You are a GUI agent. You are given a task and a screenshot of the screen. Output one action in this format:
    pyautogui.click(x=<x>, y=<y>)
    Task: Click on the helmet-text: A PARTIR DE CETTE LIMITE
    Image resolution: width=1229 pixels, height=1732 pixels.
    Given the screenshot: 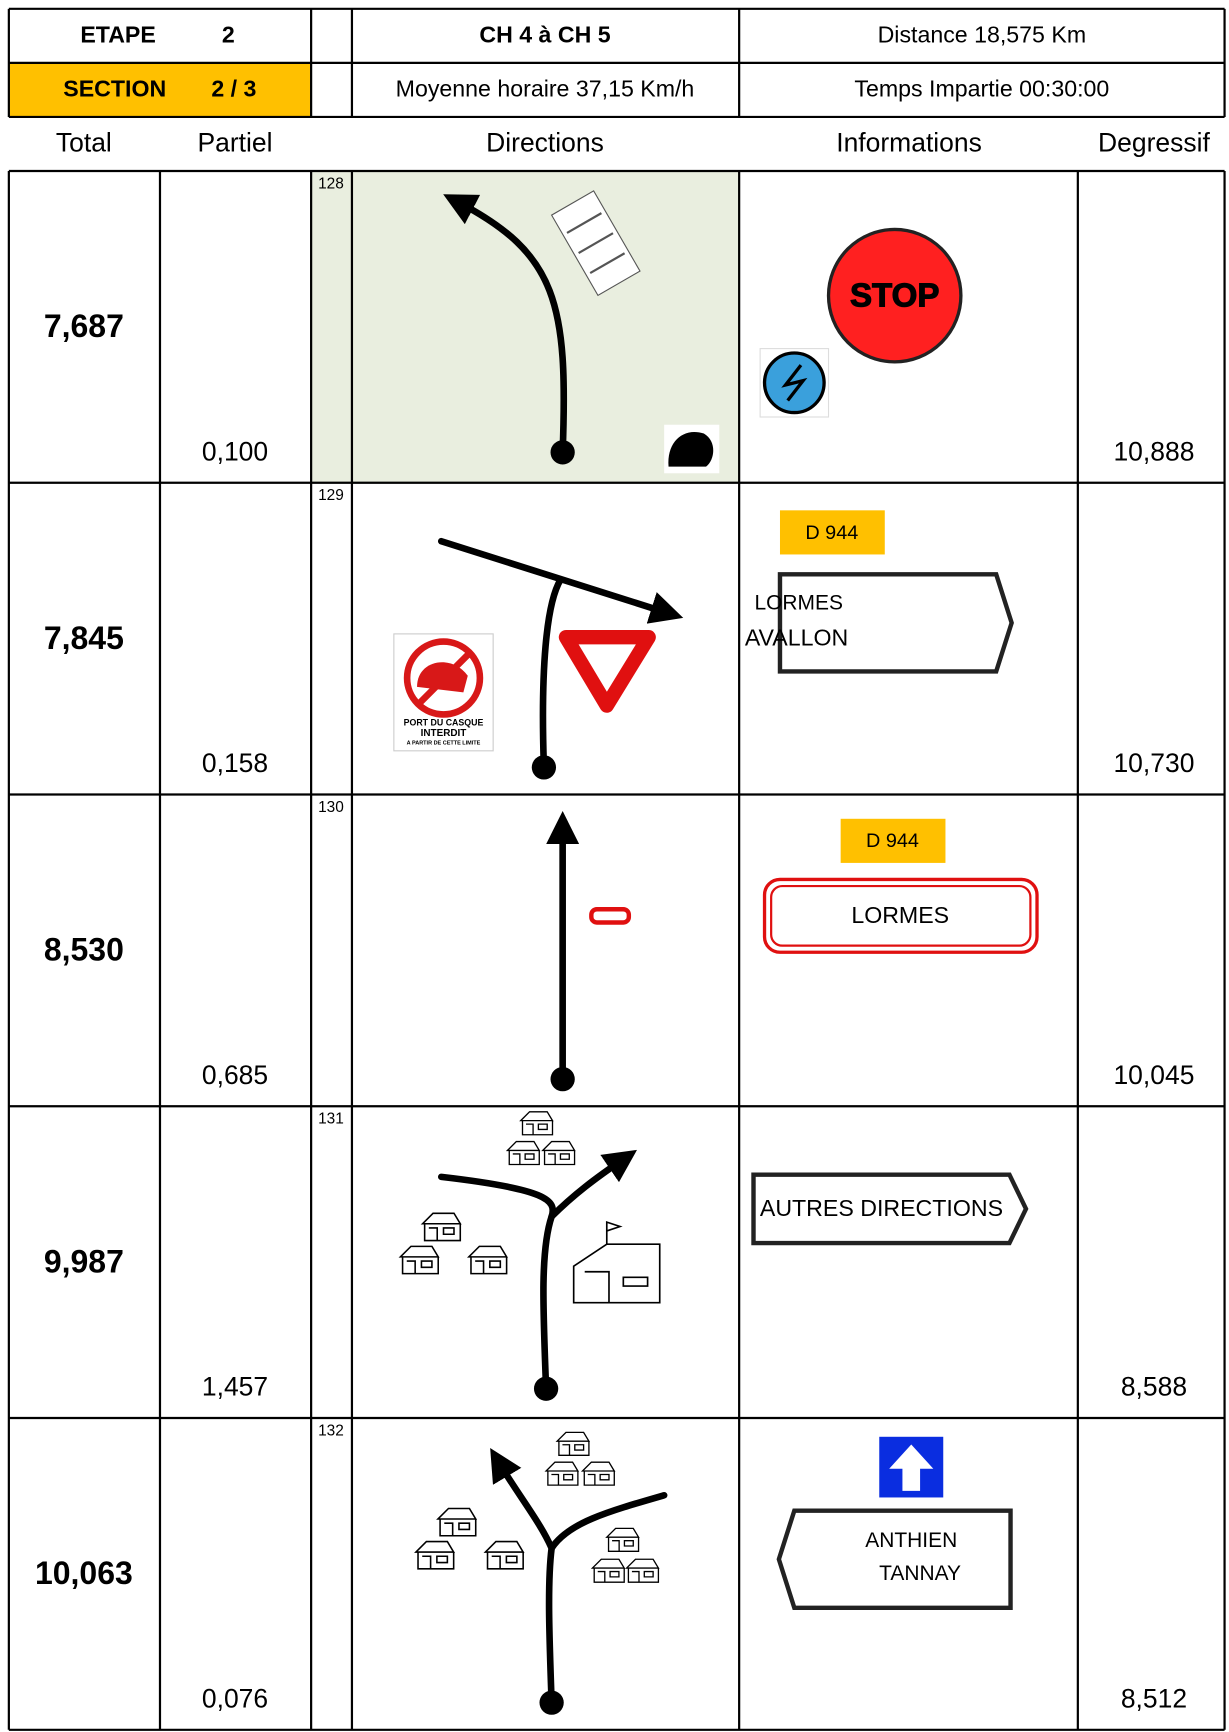 What is the action you would take?
    pyautogui.click(x=444, y=744)
    